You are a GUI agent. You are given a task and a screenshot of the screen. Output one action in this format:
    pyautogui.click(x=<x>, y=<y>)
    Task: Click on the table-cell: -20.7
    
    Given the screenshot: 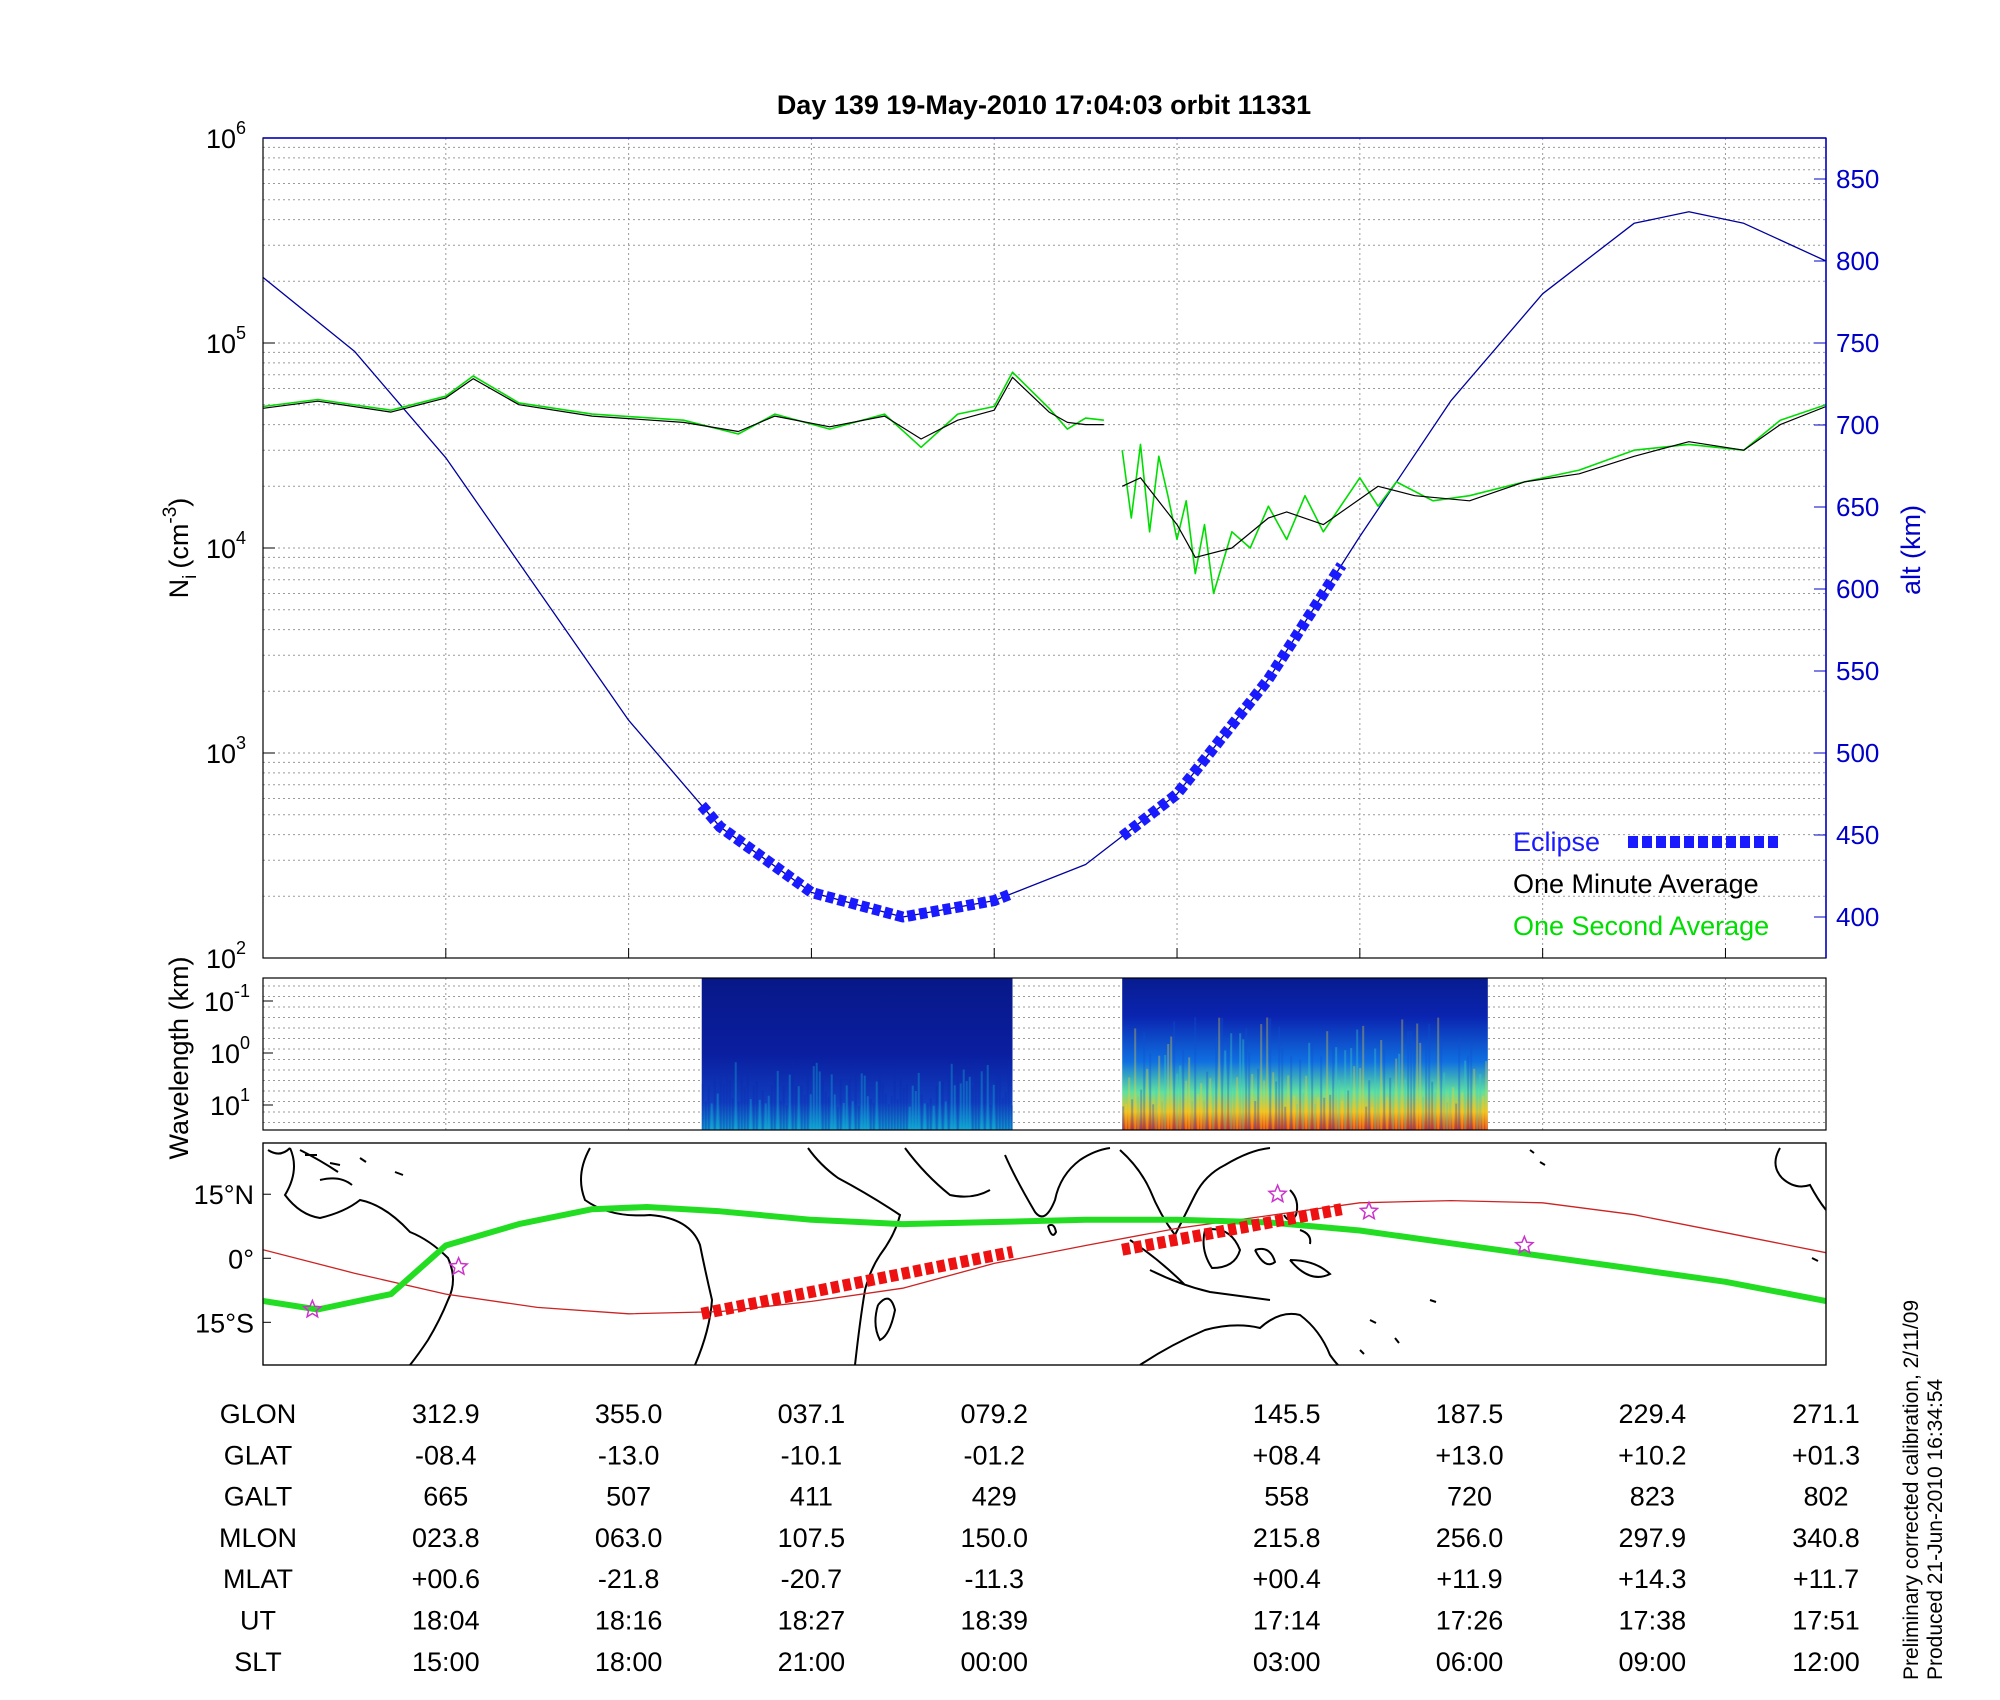 What is the action you would take?
    pyautogui.click(x=812, y=1579)
    